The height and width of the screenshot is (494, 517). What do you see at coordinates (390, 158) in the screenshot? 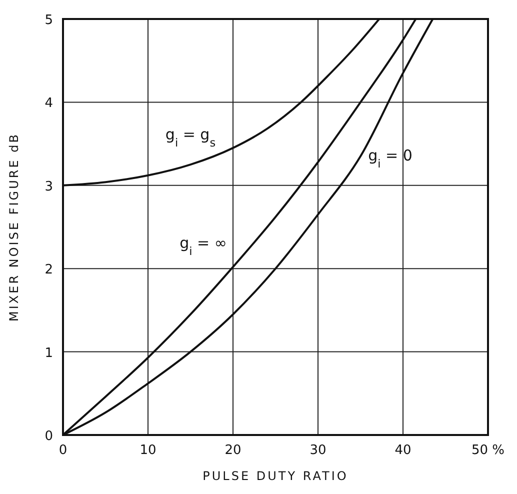
I see `series-label: g$_{i}$ = 0` at bounding box center [390, 158].